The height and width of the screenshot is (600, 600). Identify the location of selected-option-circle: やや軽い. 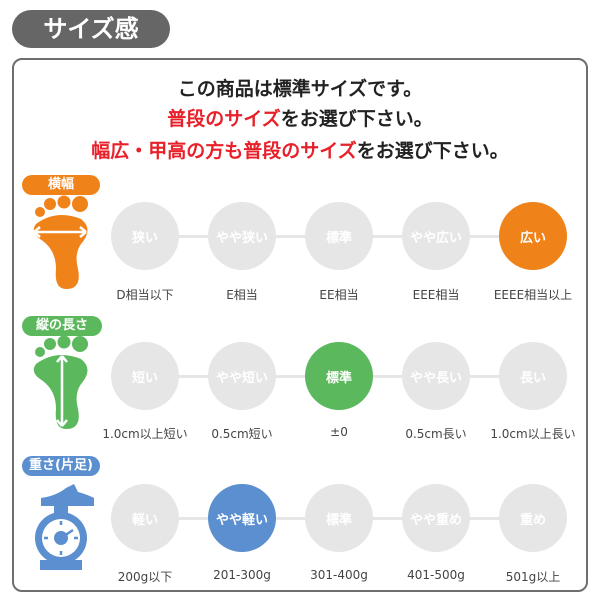
(242, 518).